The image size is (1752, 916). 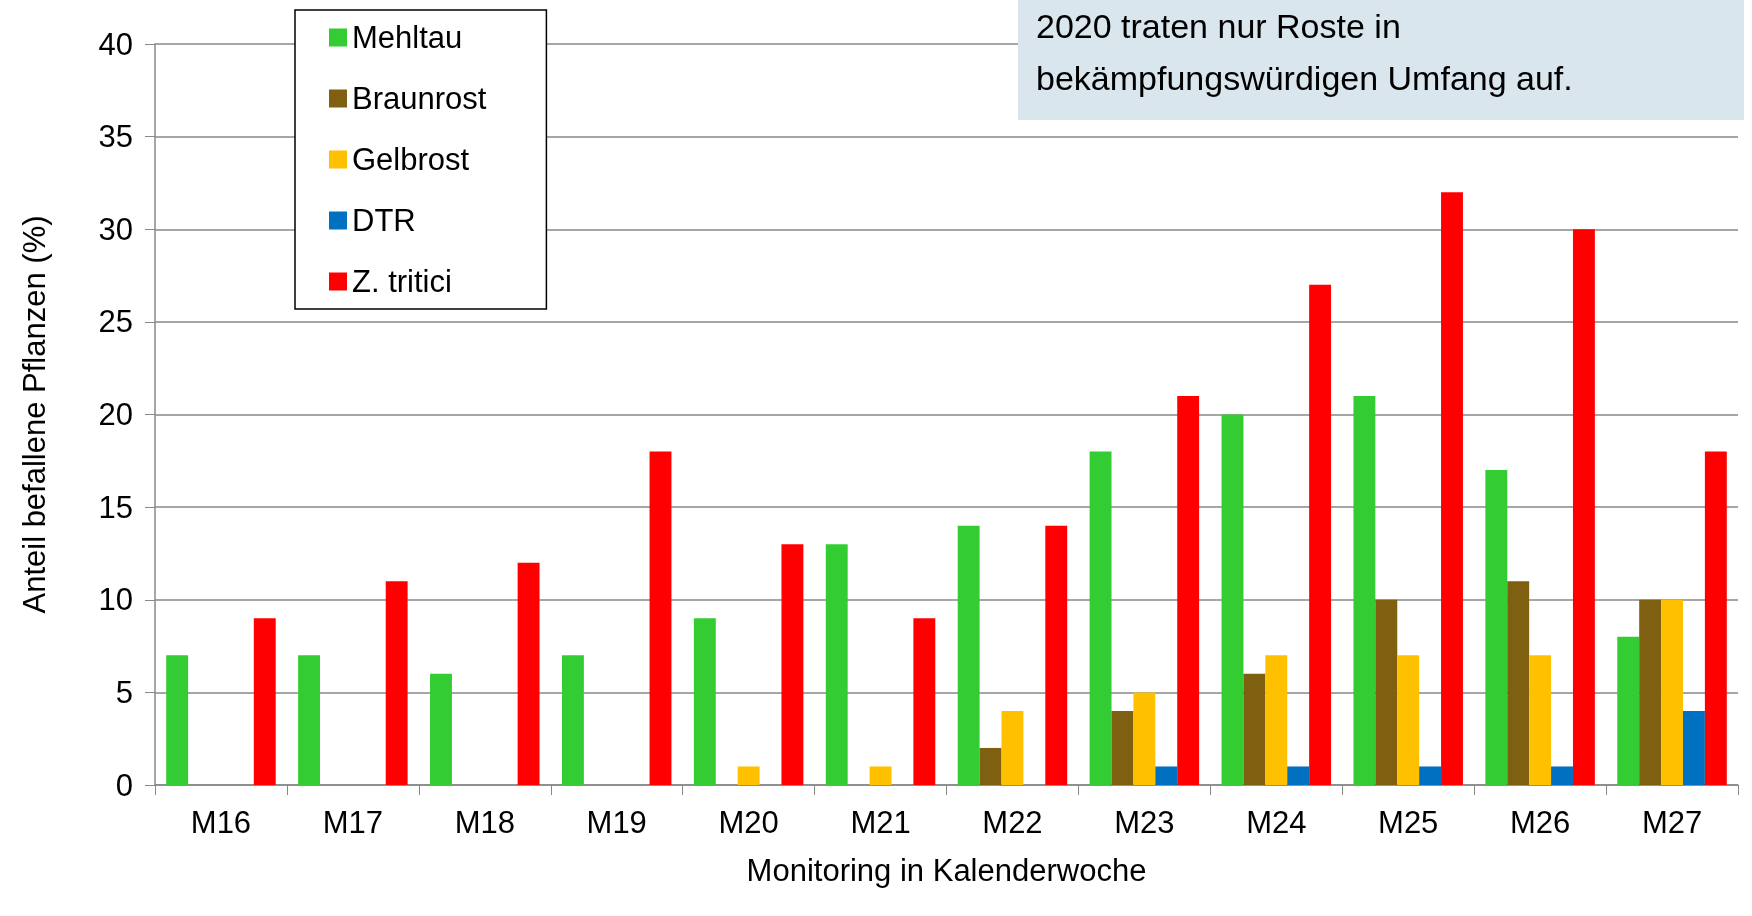 What do you see at coordinates (402, 281) in the screenshot?
I see `legend-label: Z. tritici` at bounding box center [402, 281].